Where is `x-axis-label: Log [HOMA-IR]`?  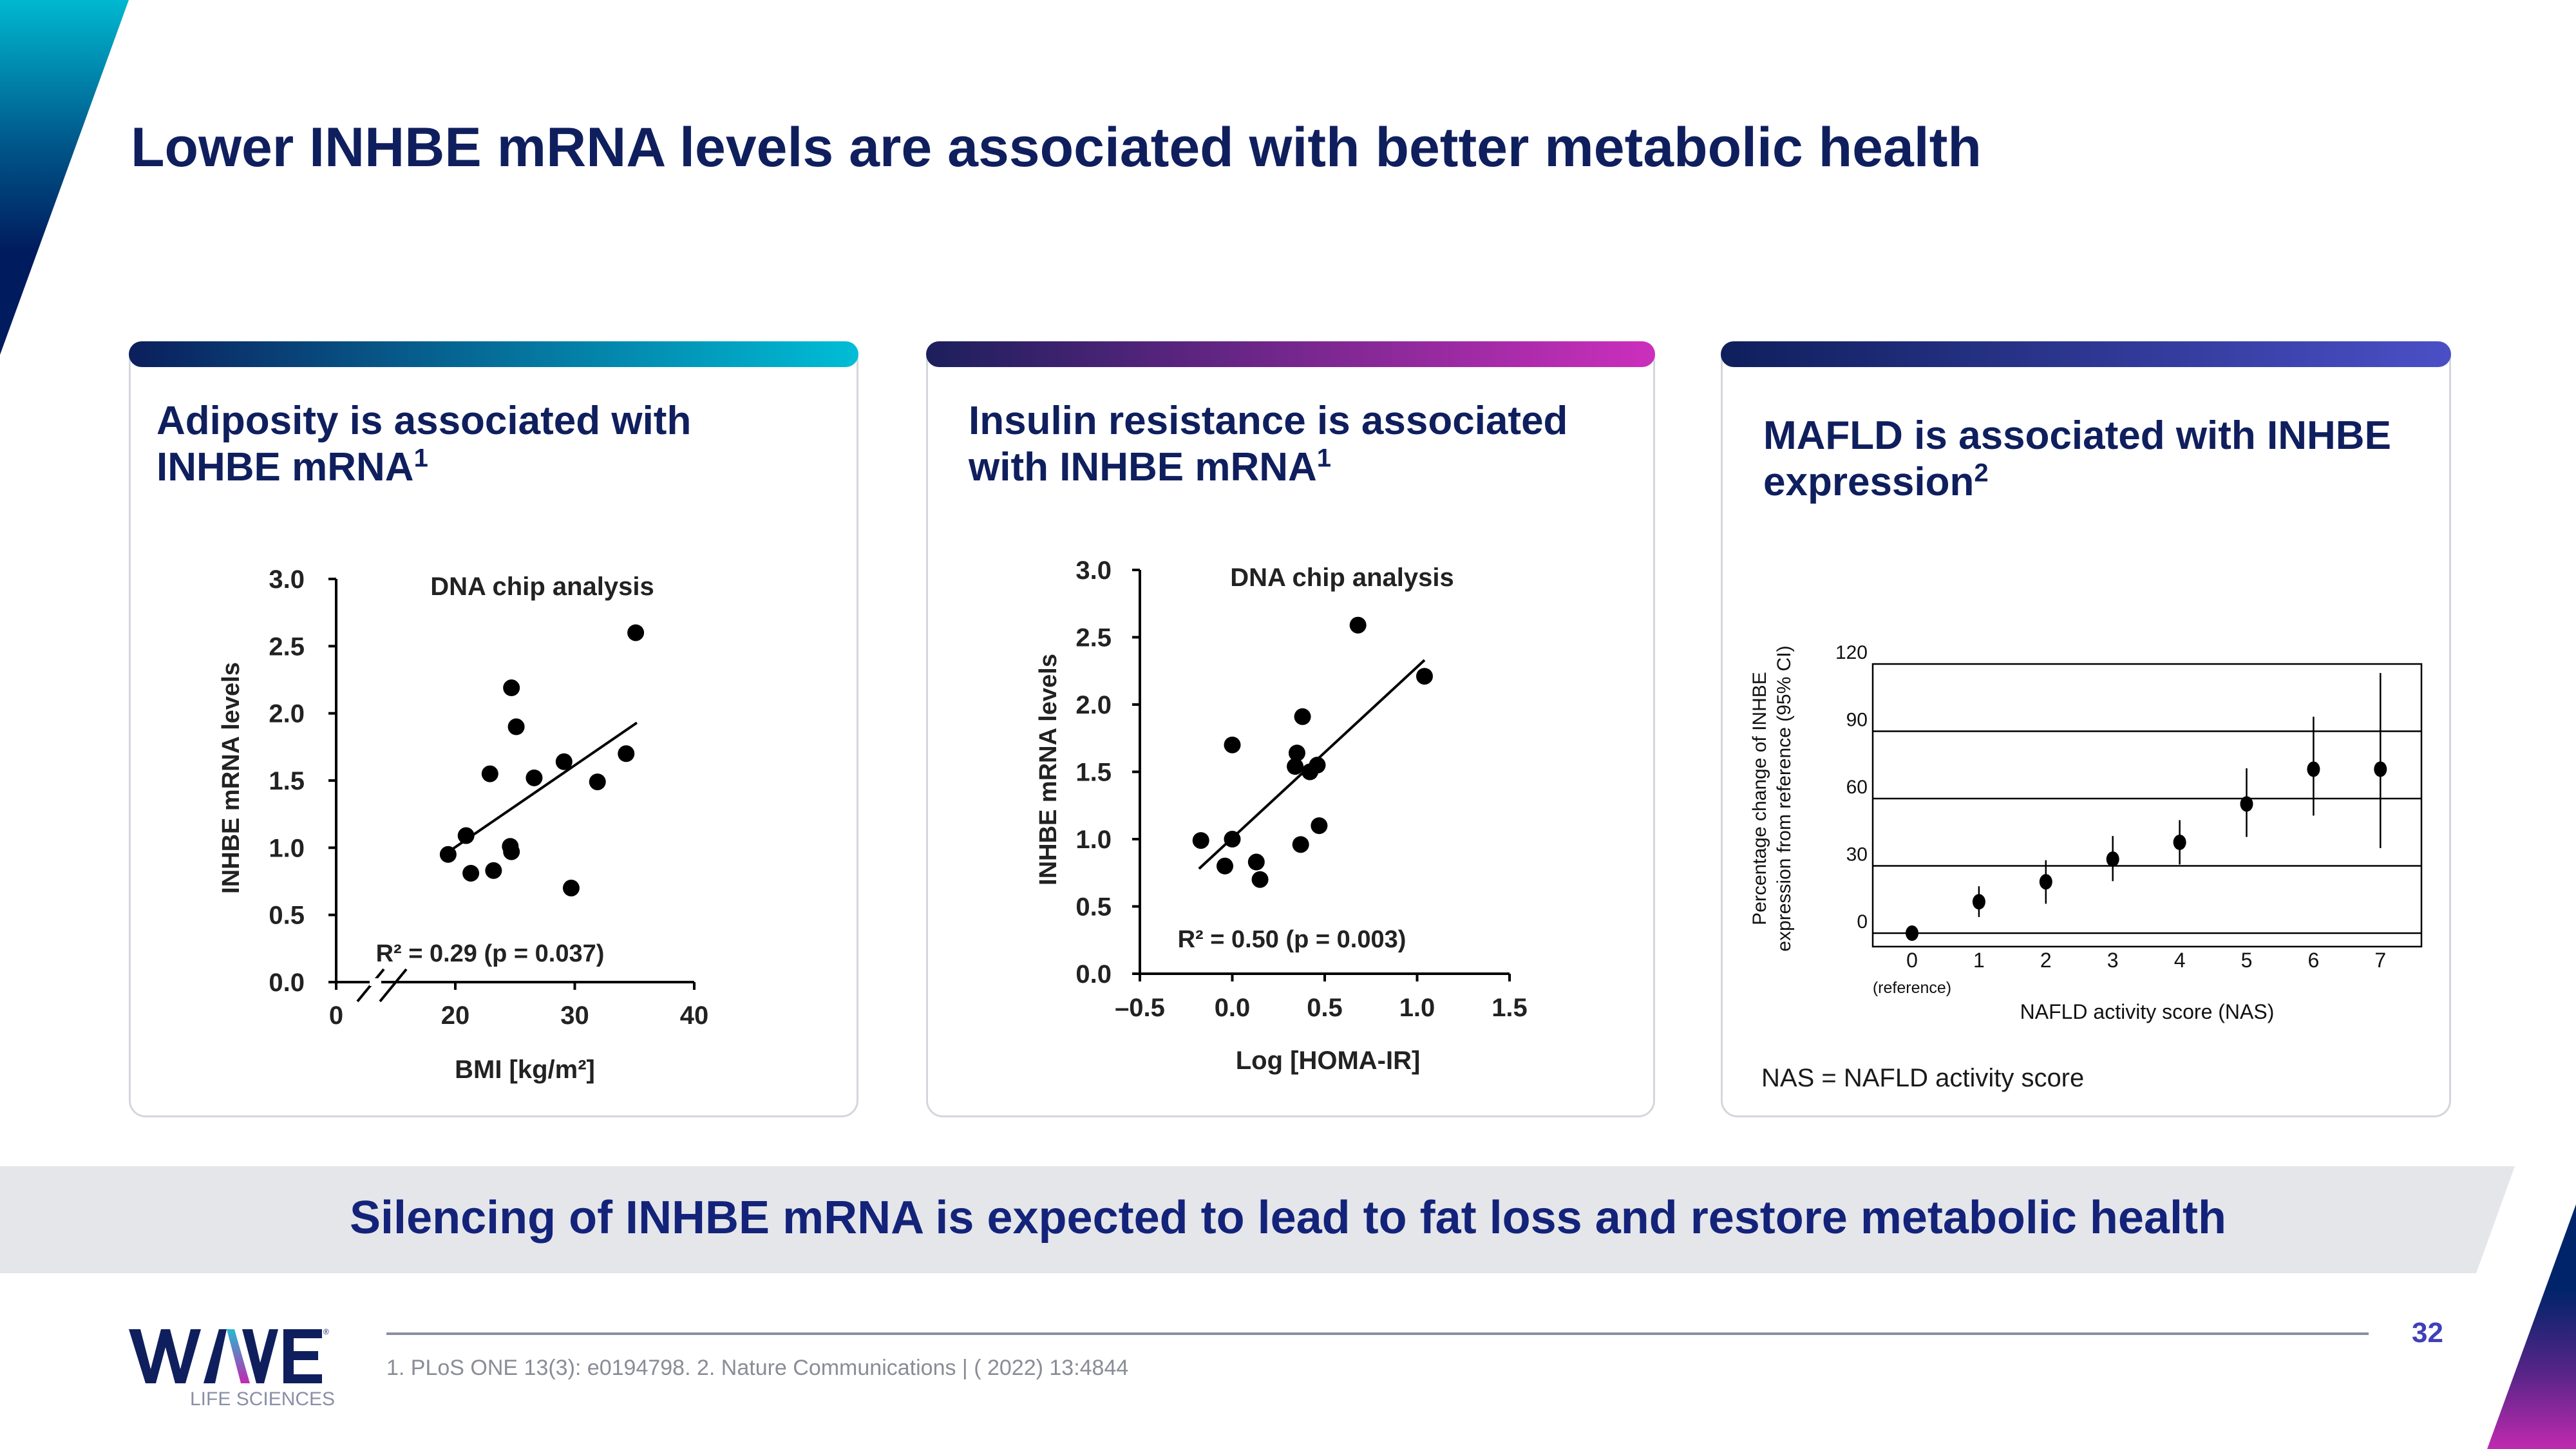 x-axis-label: Log [HOMA-IR] is located at coordinates (1329, 1060).